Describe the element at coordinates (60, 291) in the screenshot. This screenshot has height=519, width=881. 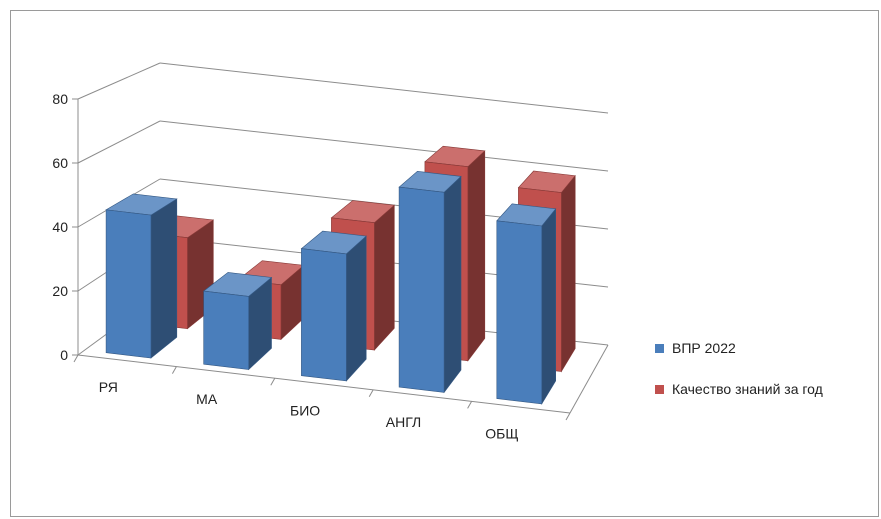
I see `y-tick-label-1: 20` at that location.